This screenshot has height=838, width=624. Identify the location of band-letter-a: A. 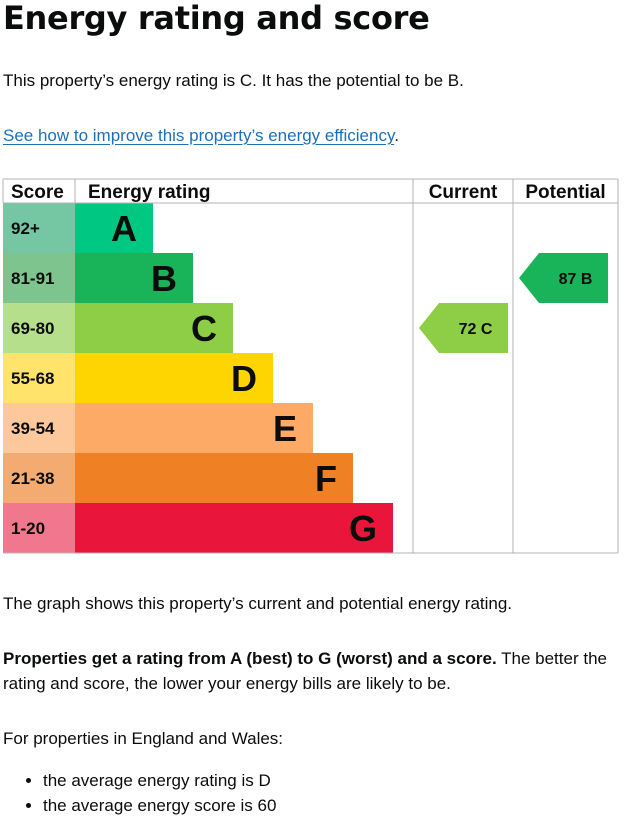
(124, 228).